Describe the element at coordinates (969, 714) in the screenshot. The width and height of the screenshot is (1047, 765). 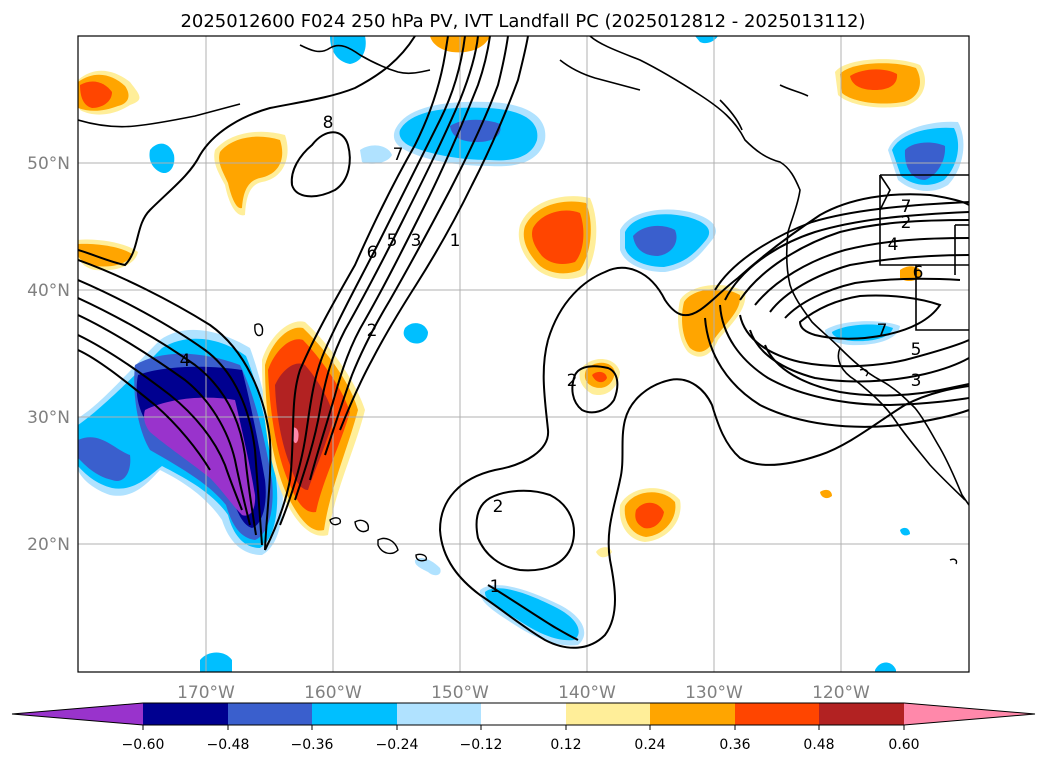
I see `colorbar-over-arrow` at that location.